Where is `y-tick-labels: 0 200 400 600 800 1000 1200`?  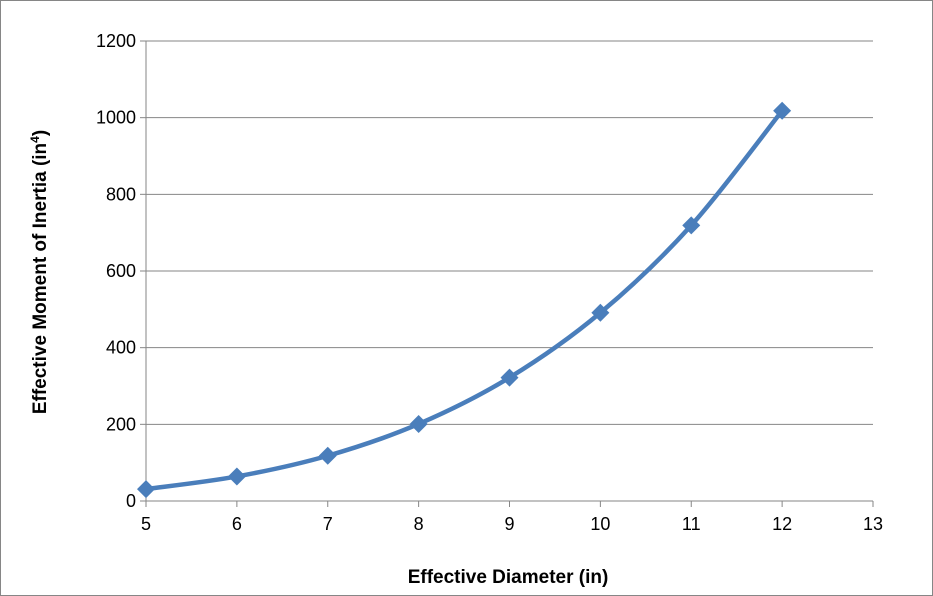
y-tick-labels: 0 200 400 600 800 1000 1200 is located at coordinates (116, 271).